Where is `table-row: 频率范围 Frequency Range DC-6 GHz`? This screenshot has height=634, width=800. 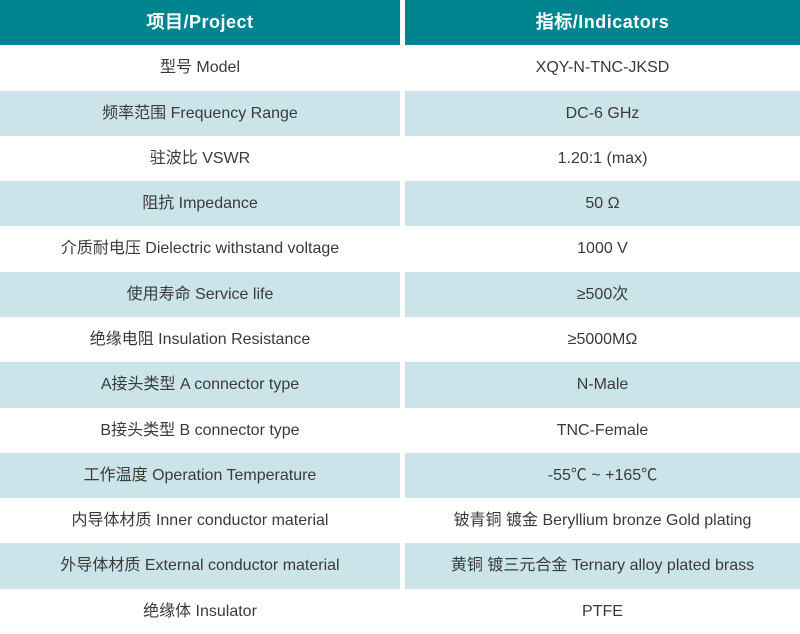 table-row: 频率范围 Frequency Range DC-6 GHz is located at coordinates (400, 113).